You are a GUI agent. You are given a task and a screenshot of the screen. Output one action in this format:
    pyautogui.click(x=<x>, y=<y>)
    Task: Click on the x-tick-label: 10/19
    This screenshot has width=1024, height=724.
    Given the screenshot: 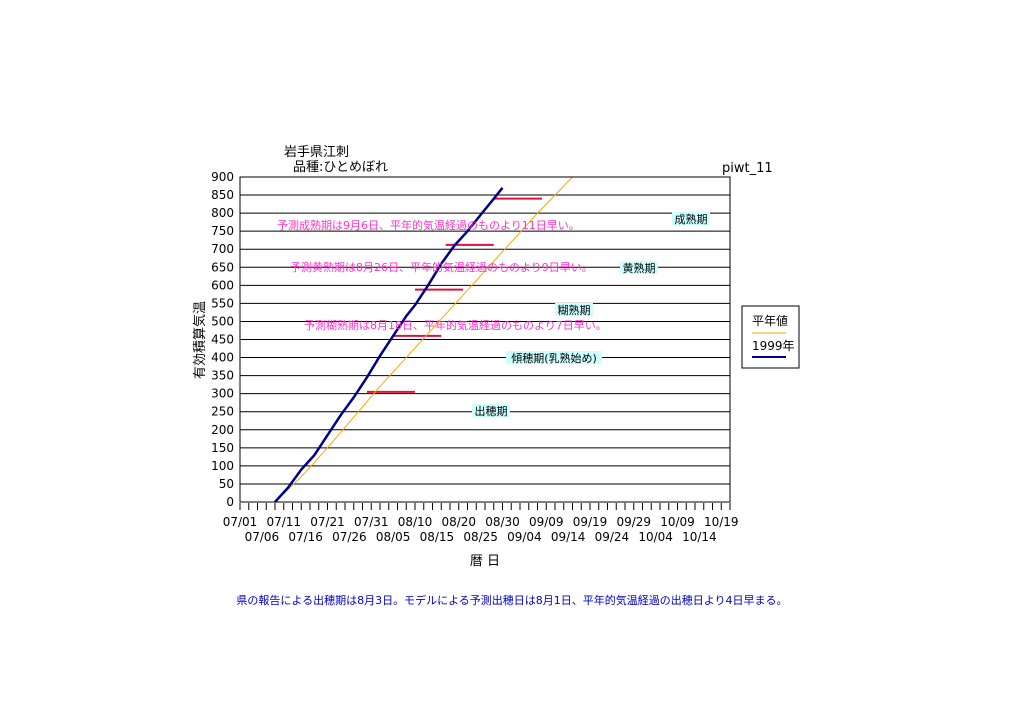 What is the action you would take?
    pyautogui.click(x=721, y=522)
    